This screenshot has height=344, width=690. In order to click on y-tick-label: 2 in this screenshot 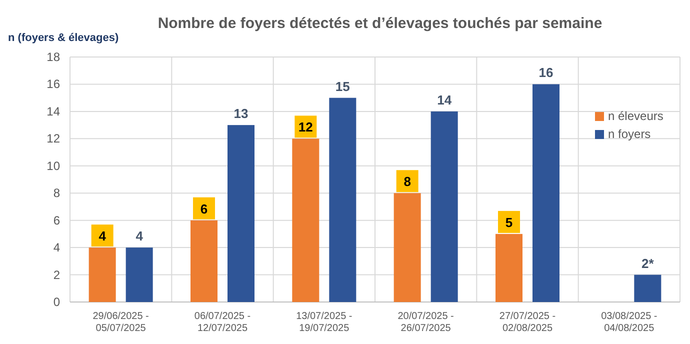, I will do `click(56, 275)`.